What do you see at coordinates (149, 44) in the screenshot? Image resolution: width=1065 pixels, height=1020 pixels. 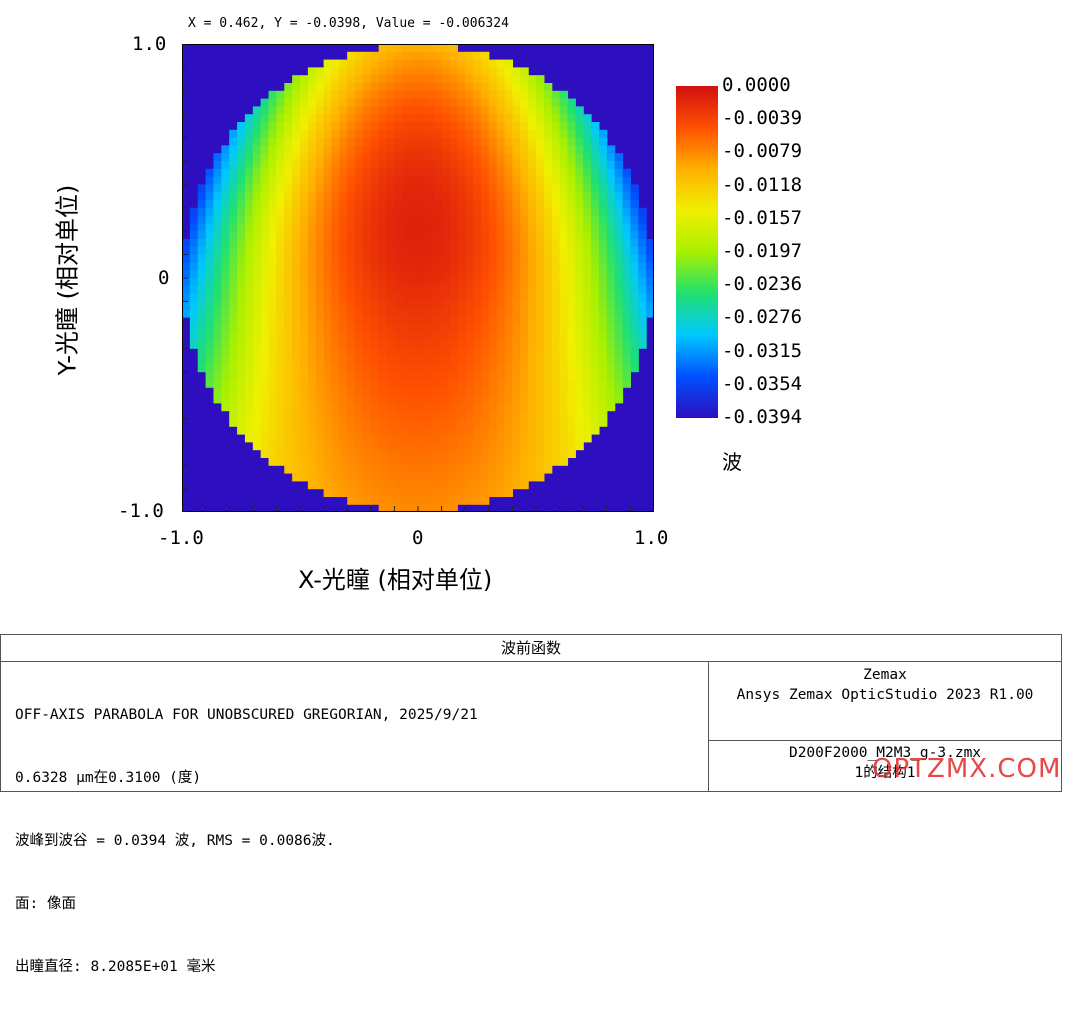 I see `y-tick-top: 1.0` at bounding box center [149, 44].